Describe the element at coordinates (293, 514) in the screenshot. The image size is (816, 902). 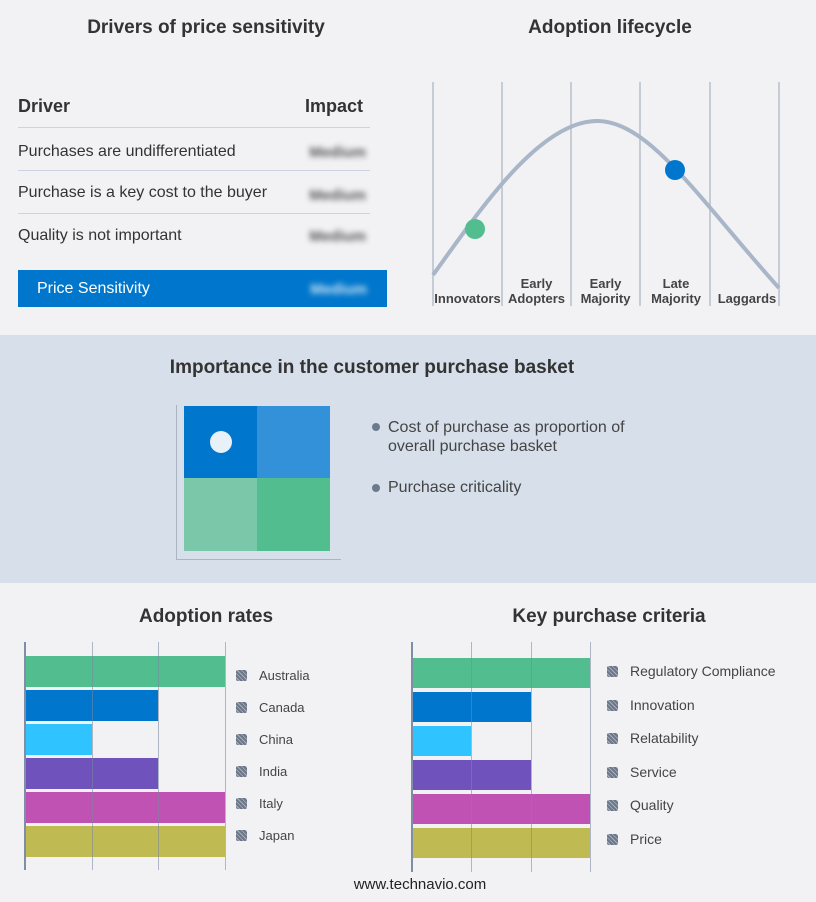
I see `quadrant-bottom-right` at that location.